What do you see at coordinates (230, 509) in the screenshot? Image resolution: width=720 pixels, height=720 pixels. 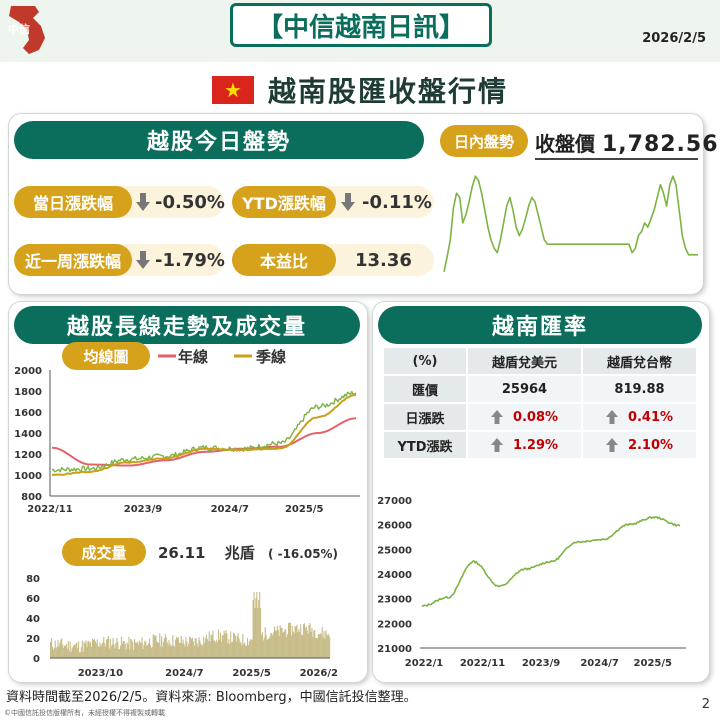 I see `x-tick-label: 2024/7` at bounding box center [230, 509].